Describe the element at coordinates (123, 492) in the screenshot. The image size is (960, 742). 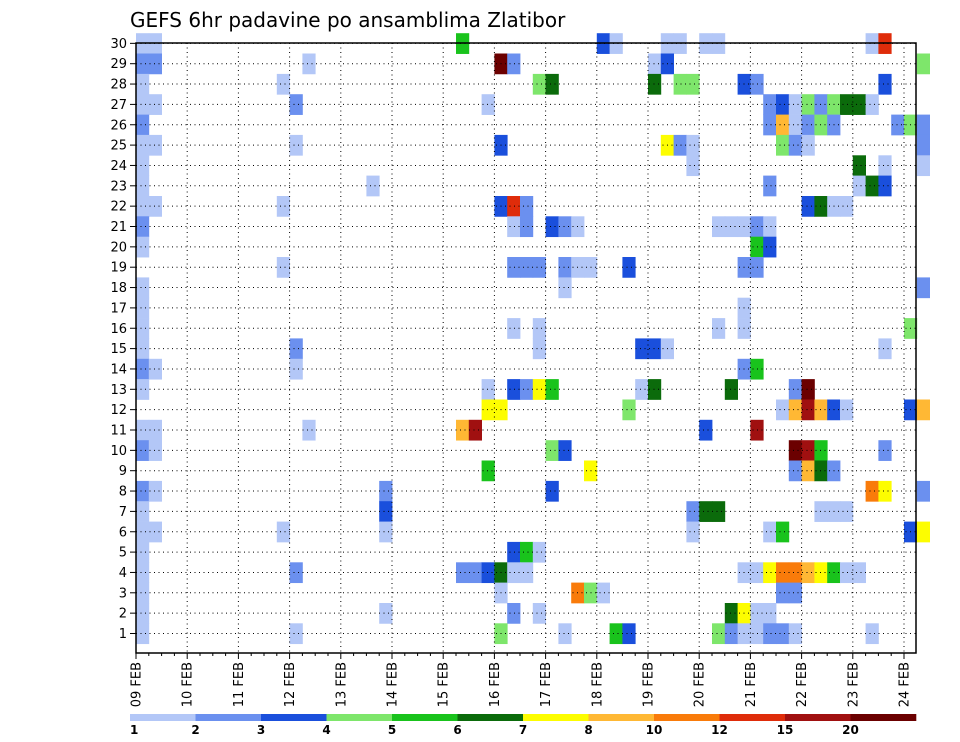
I see `y-tick-label: 8` at that location.